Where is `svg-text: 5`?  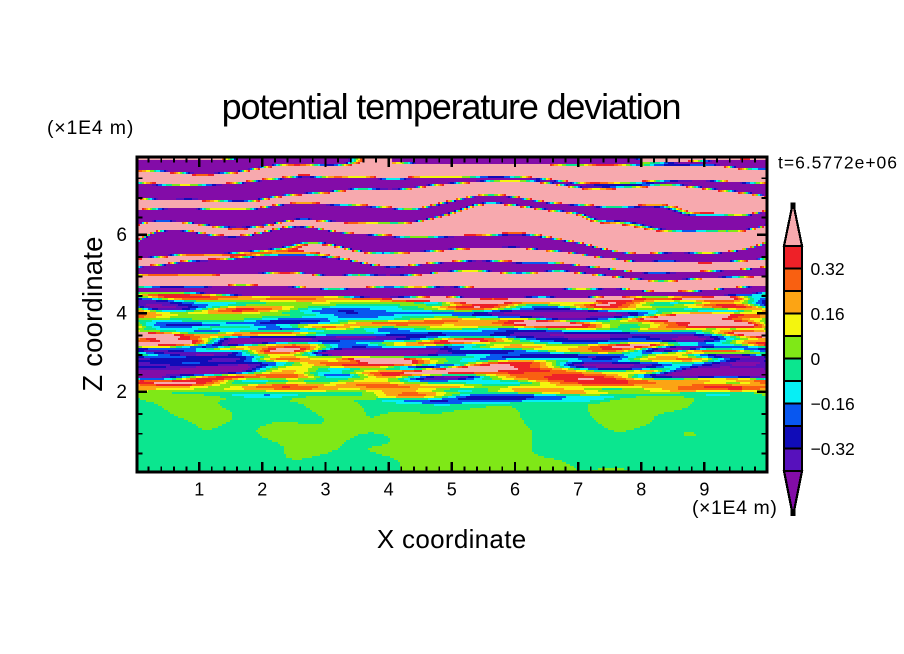
svg-text: 5 is located at coordinates (452, 490).